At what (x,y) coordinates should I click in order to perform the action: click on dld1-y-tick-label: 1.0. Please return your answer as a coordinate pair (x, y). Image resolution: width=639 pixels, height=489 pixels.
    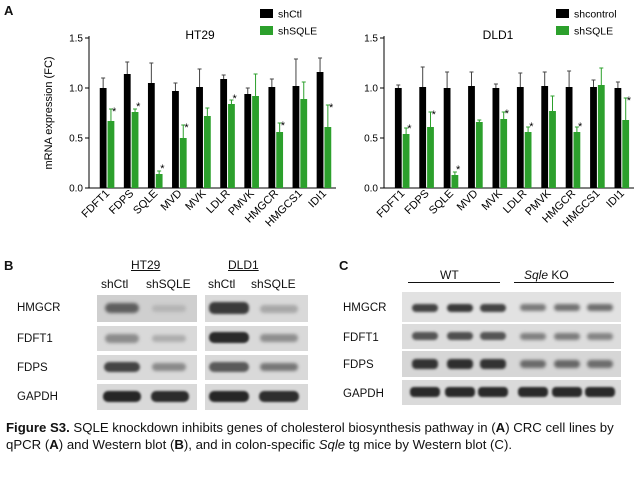
    Looking at the image, I should click on (371, 89).